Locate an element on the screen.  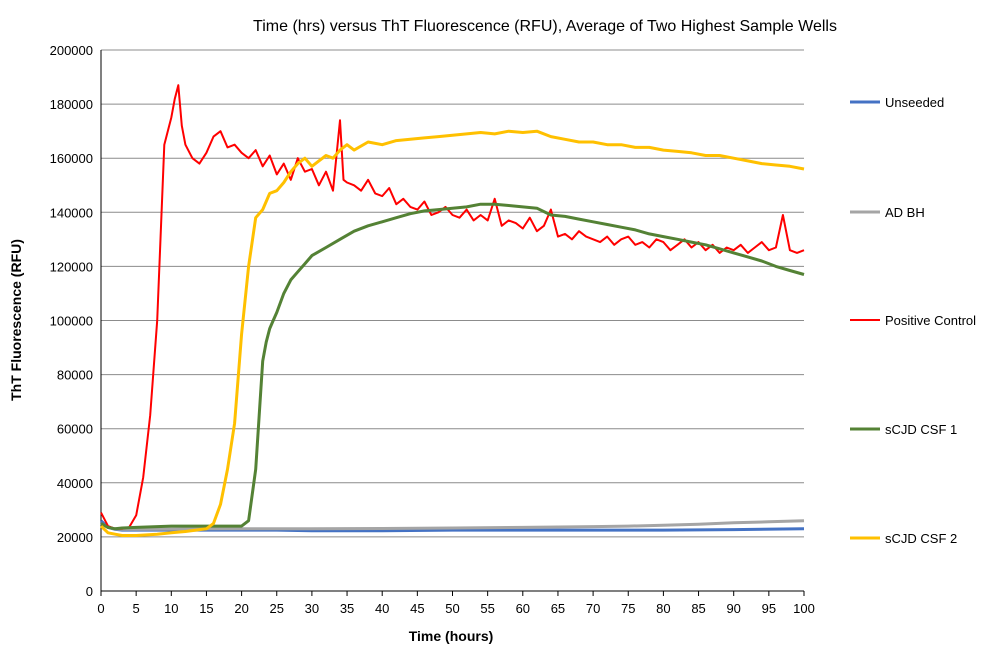
y-tick-label: 60000 is located at coordinates (75, 429).